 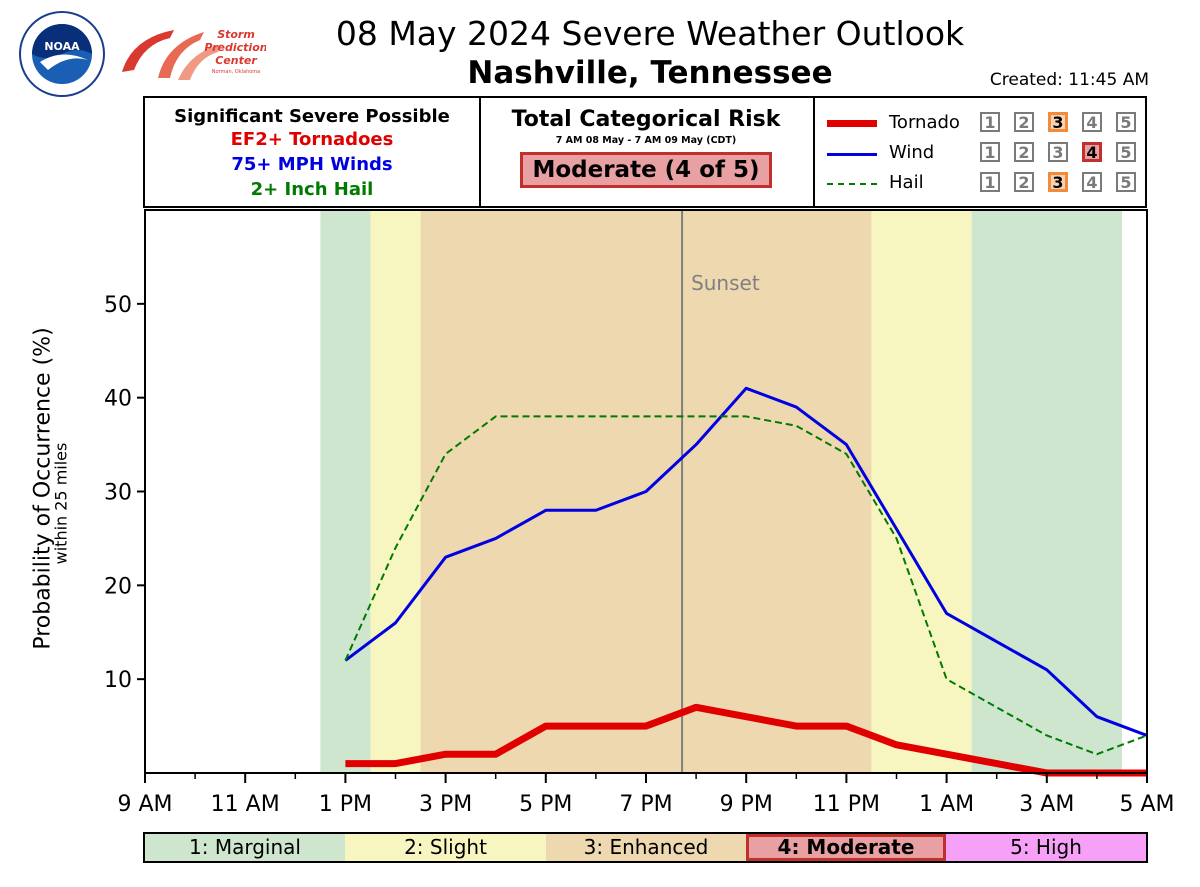 What do you see at coordinates (445, 804) in the screenshot?
I see `x-tick-label: 3 PM` at bounding box center [445, 804].